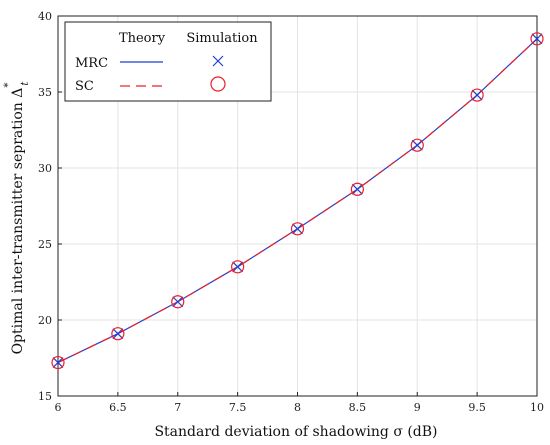 The image size is (550, 445). What do you see at coordinates (297, 407) in the screenshot?
I see `x-tick-label-4: 8` at bounding box center [297, 407].